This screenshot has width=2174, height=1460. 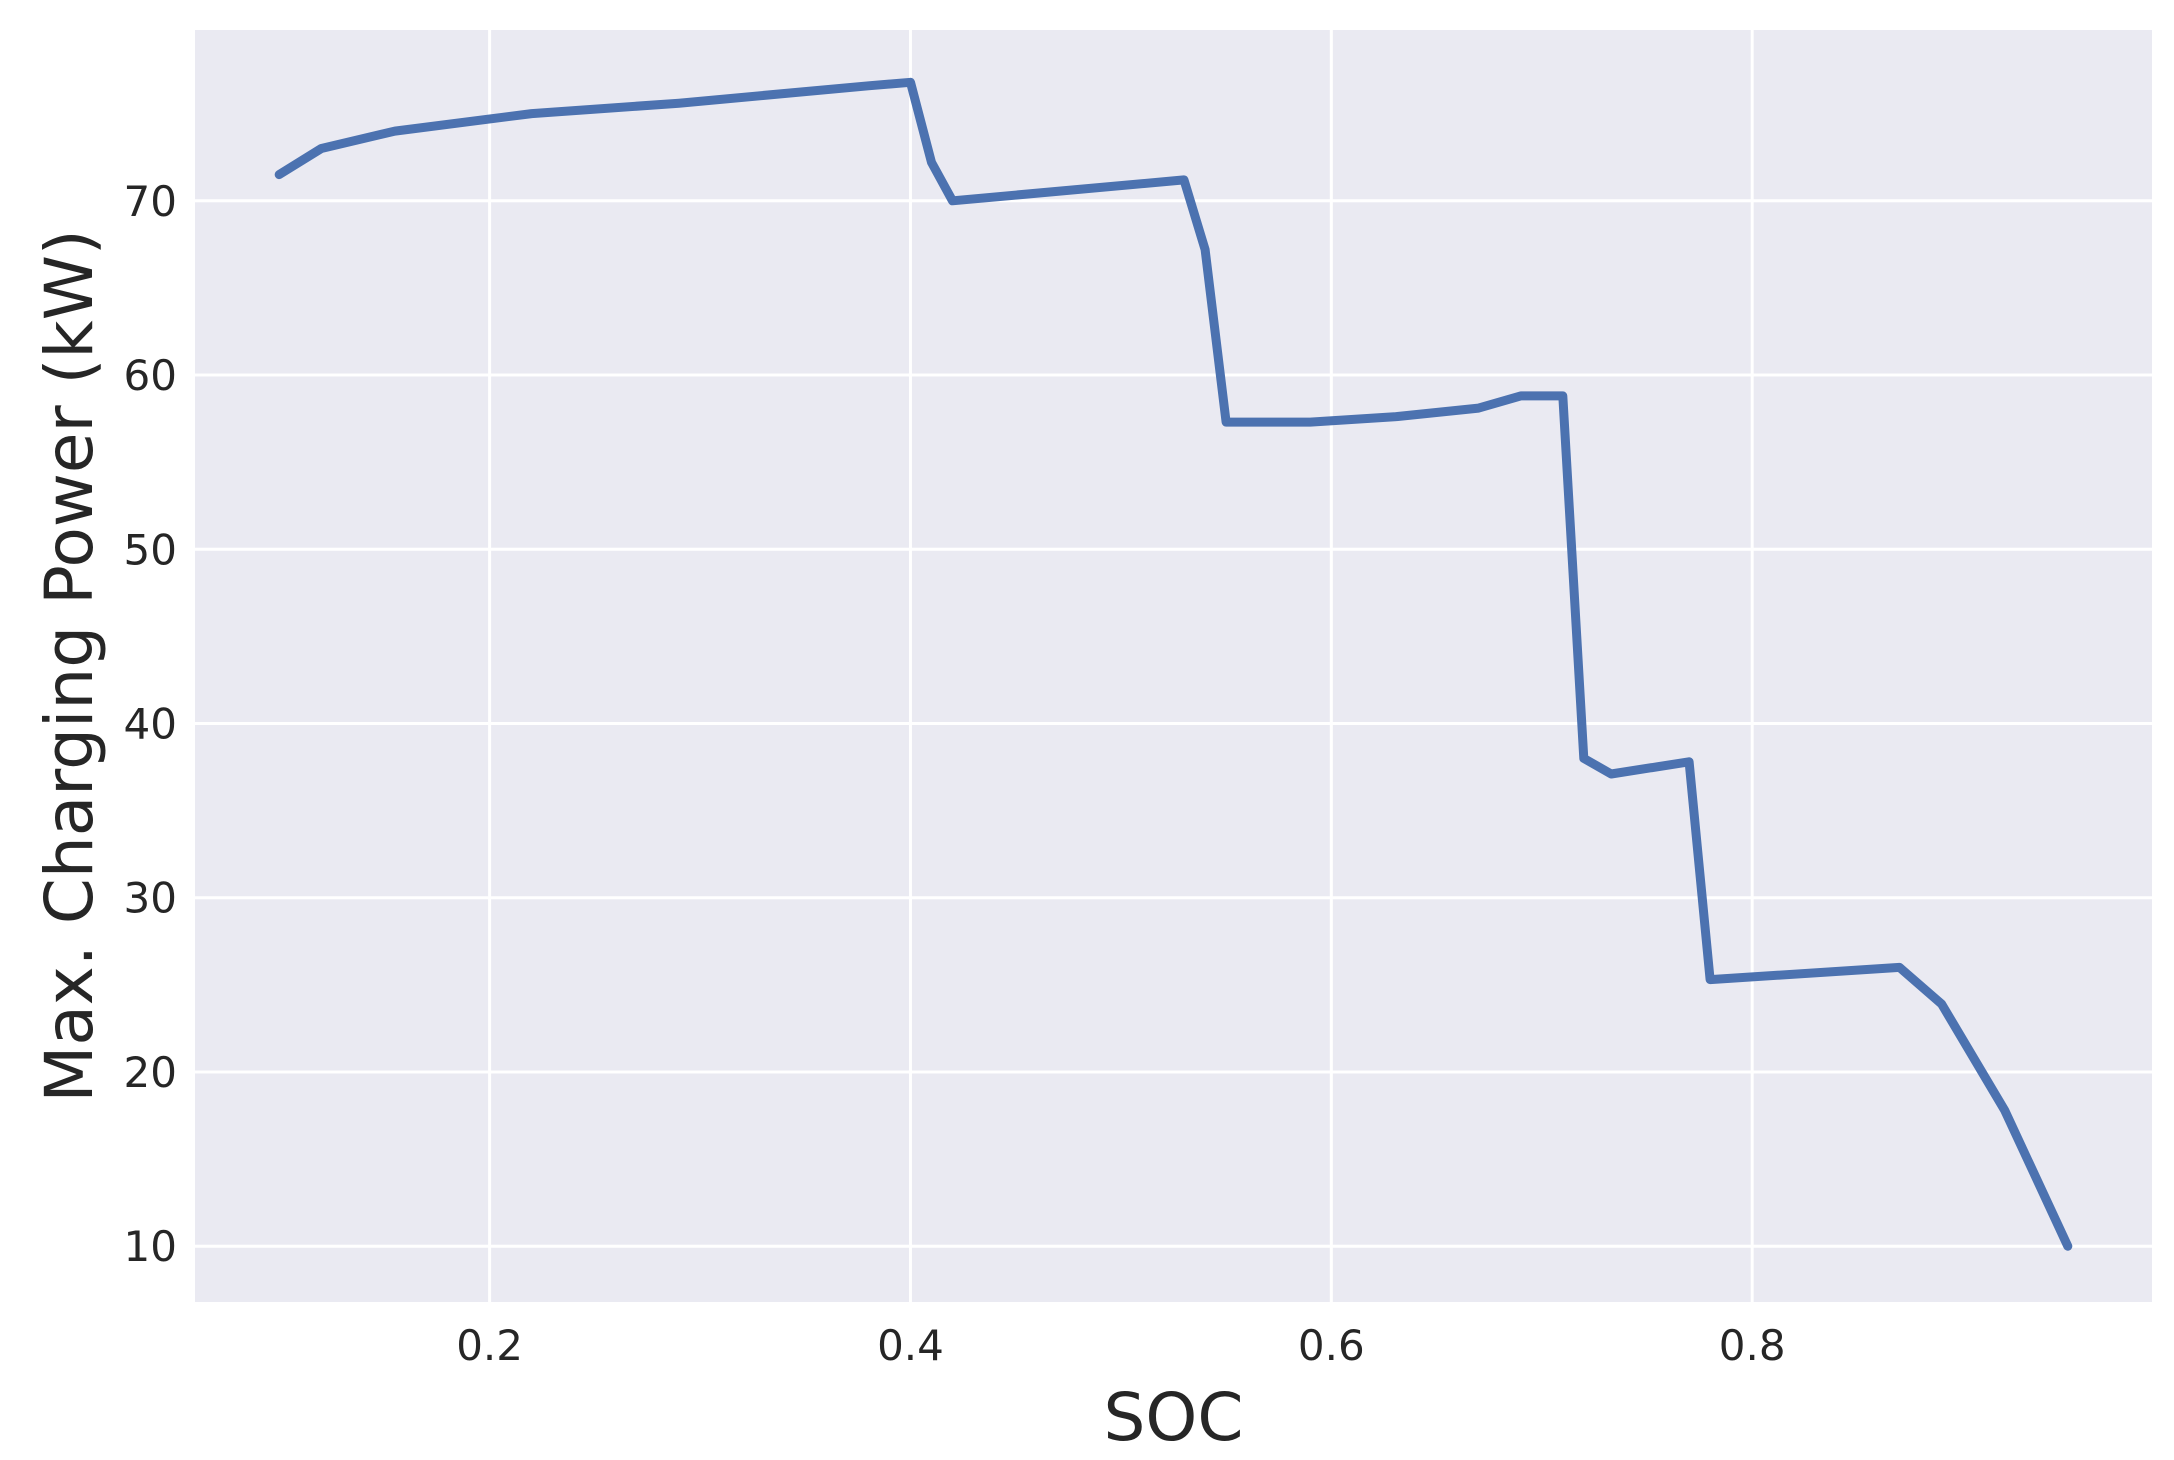 What do you see at coordinates (1752, 1345) in the screenshot?
I see `x-tick-label: 0.8` at bounding box center [1752, 1345].